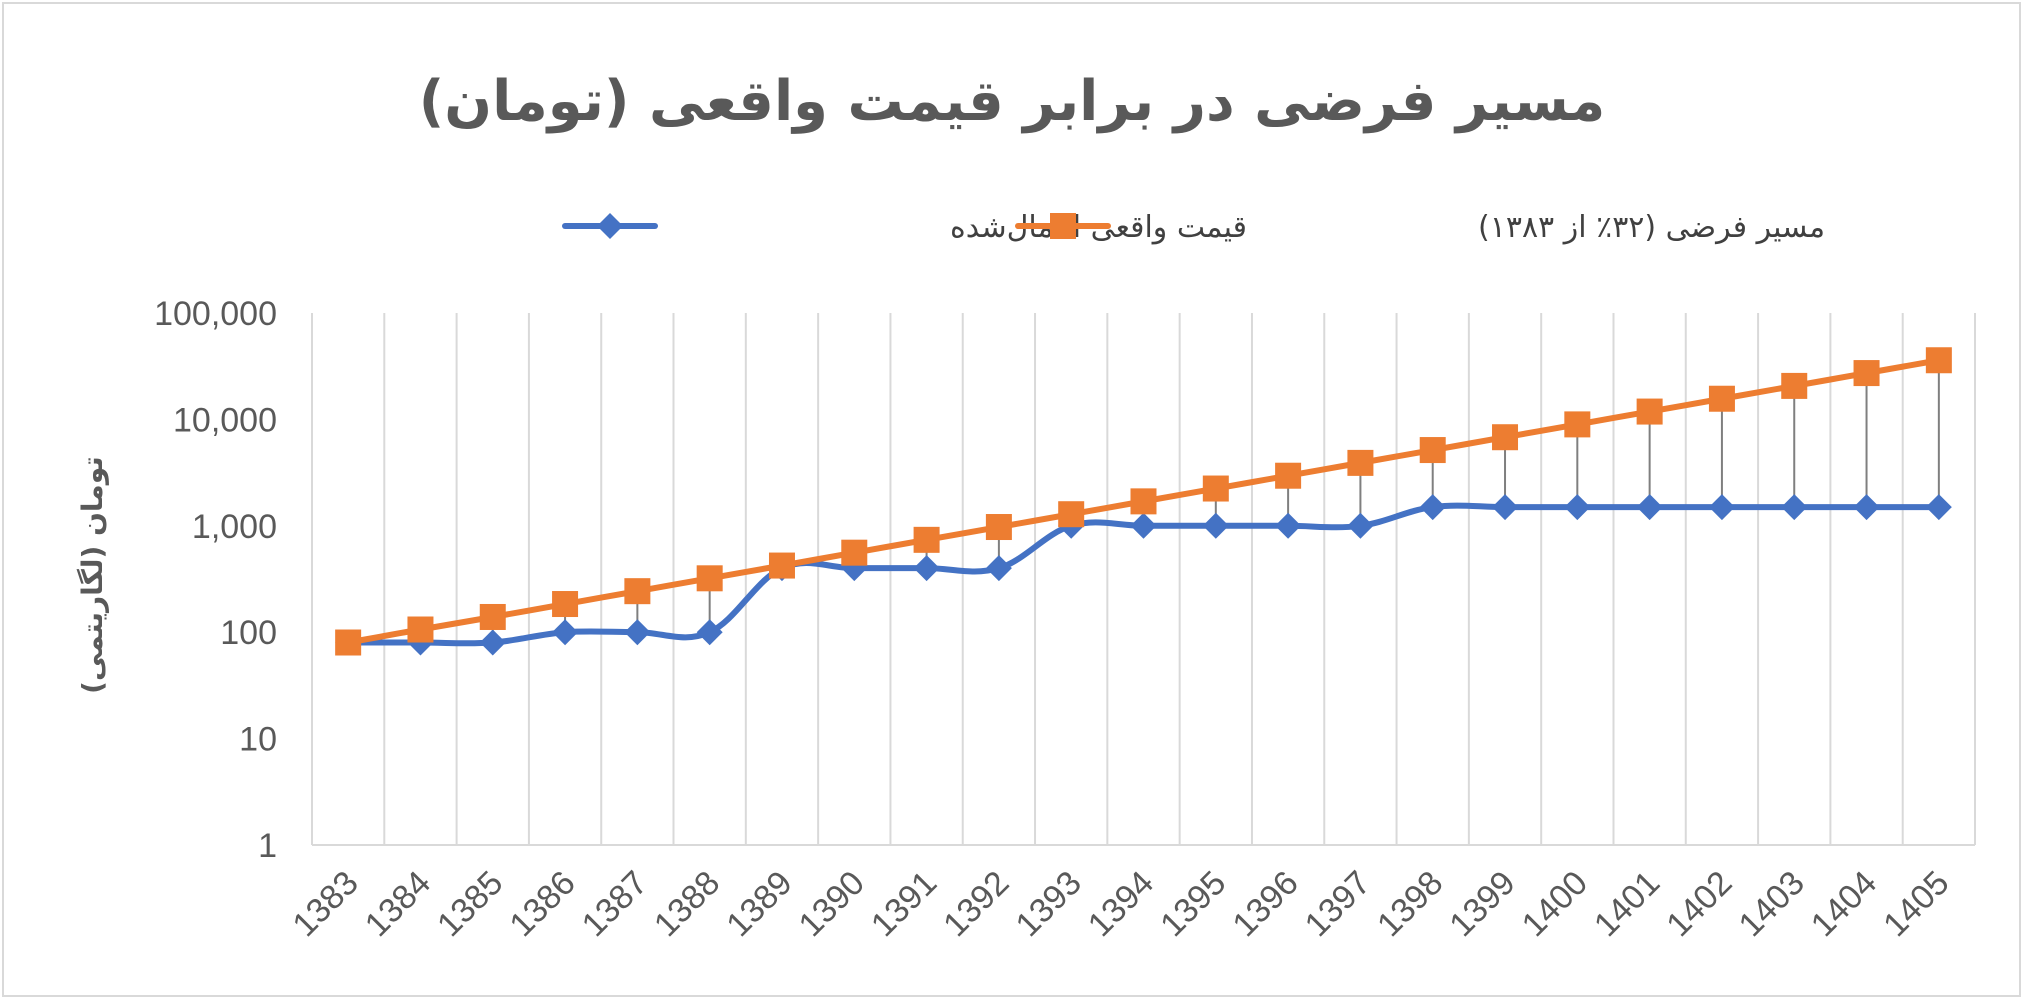 The image size is (2025, 1001). I want to click on y-tick-label: 1, so click(267, 846).